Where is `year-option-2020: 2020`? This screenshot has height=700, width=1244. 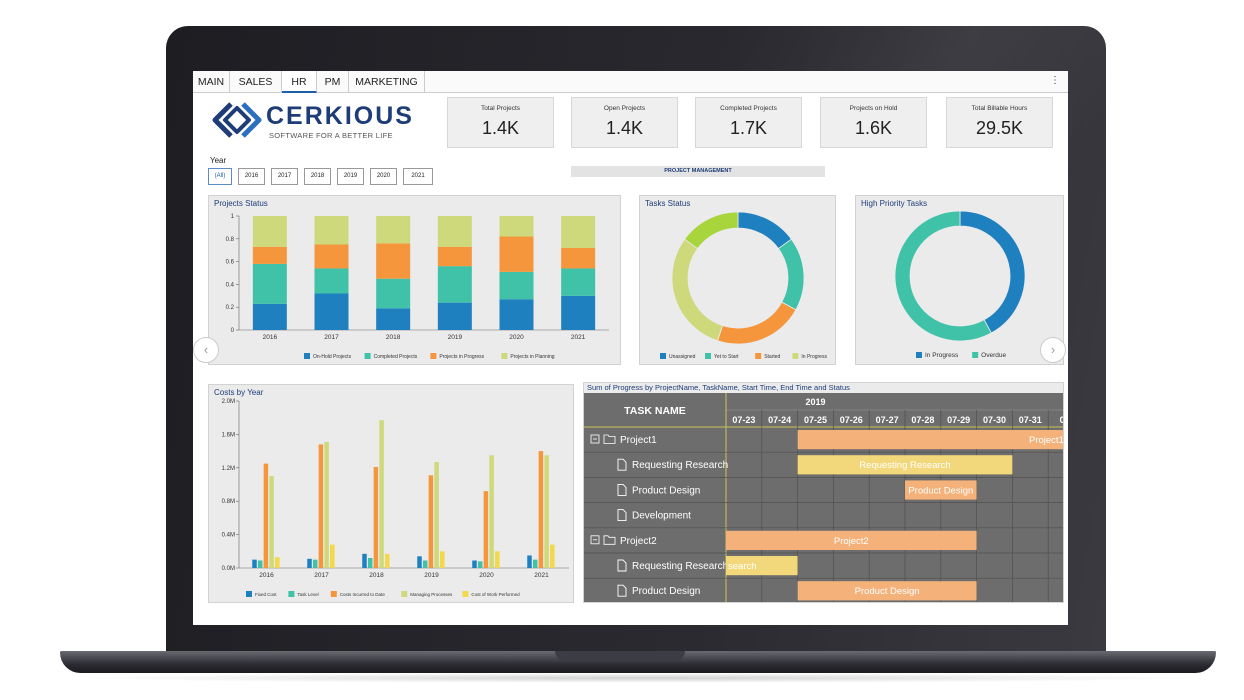 year-option-2020: 2020 is located at coordinates (383, 176).